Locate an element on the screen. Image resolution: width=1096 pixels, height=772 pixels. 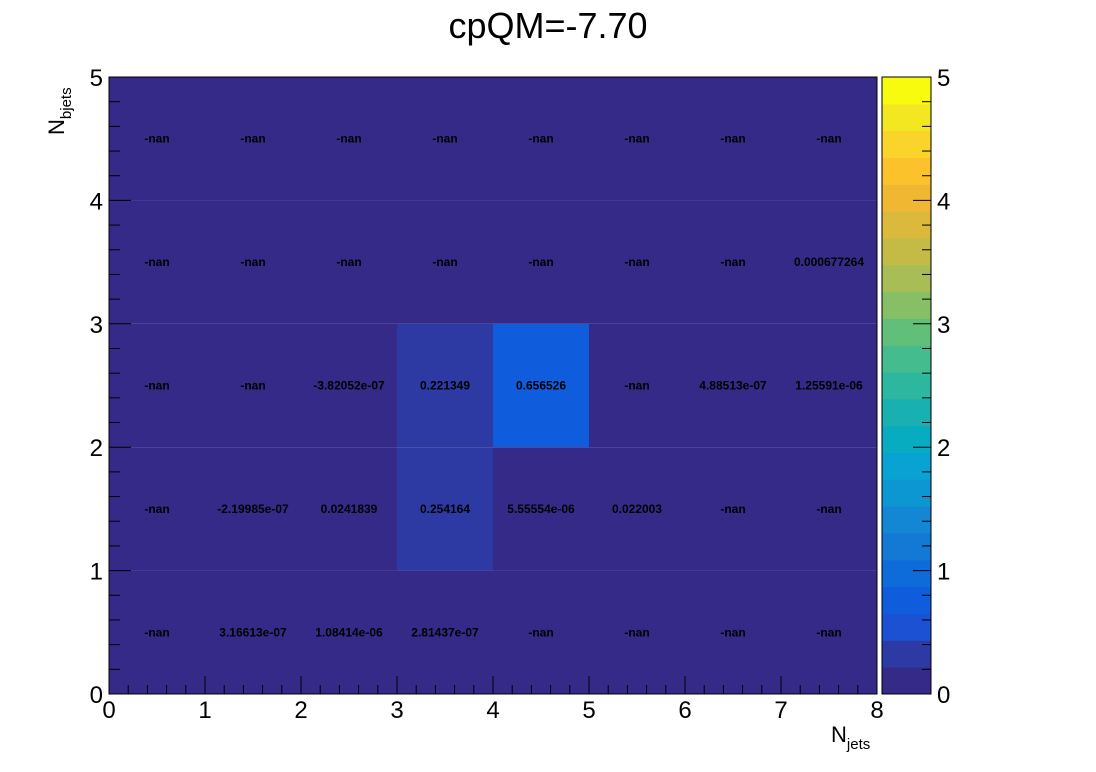
x-tick-label: 7 is located at coordinates (780, 710).